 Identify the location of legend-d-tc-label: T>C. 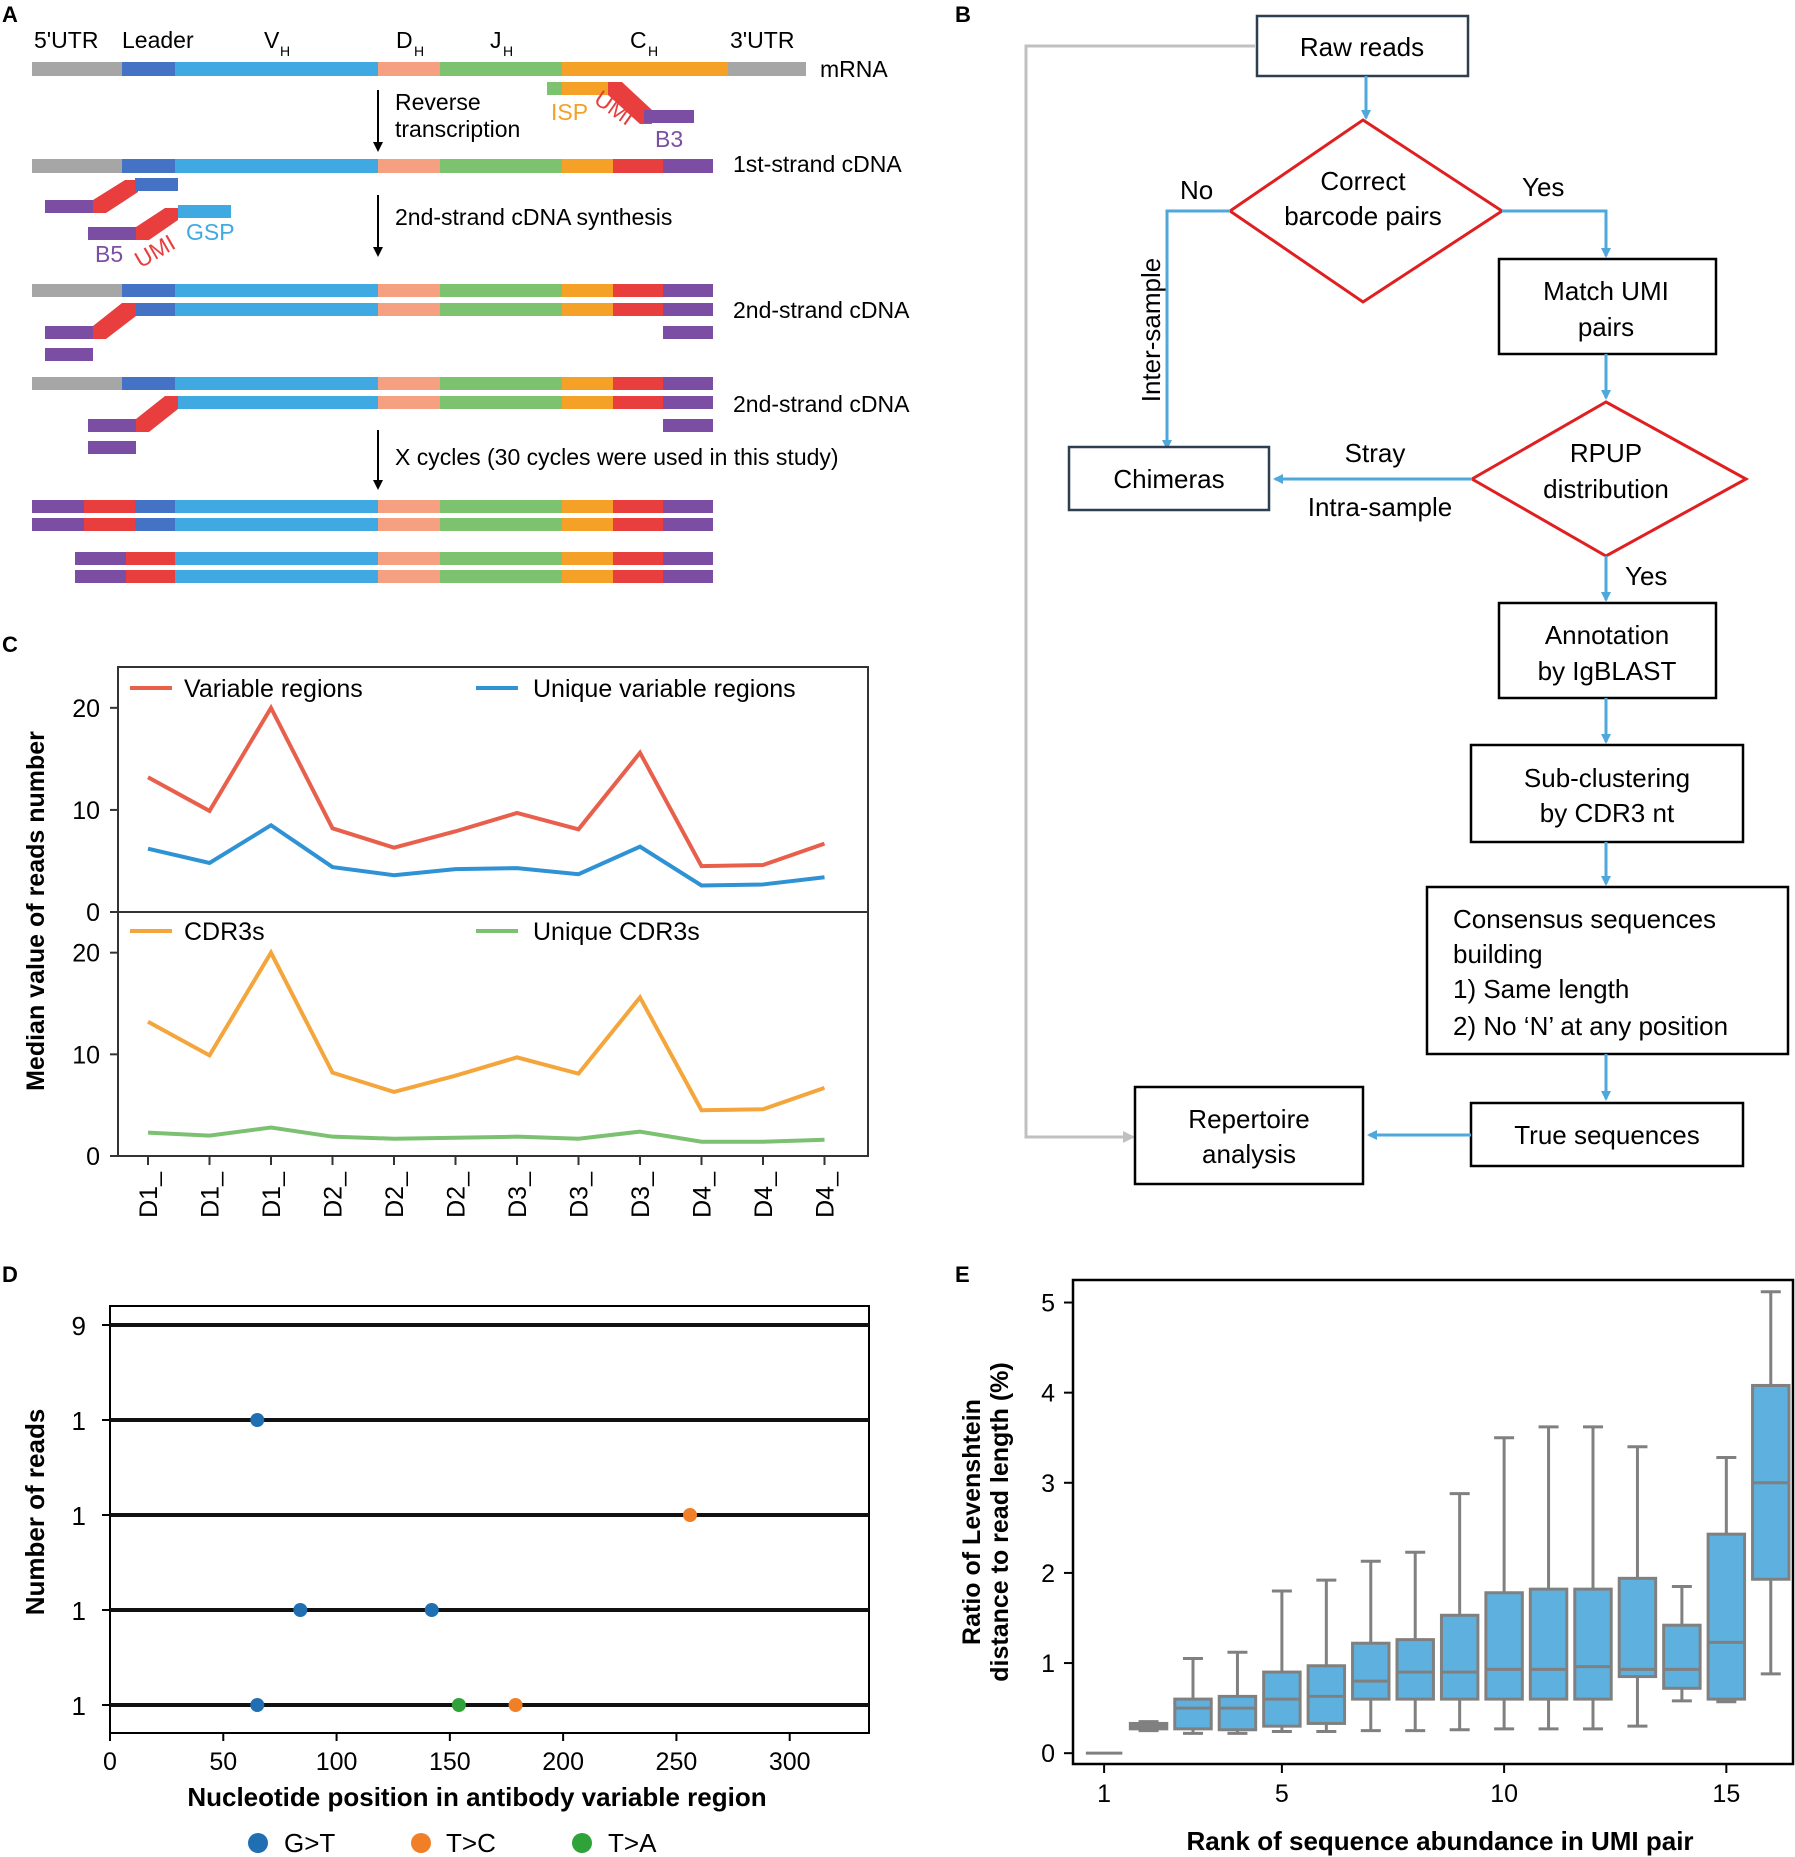
(471, 1842).